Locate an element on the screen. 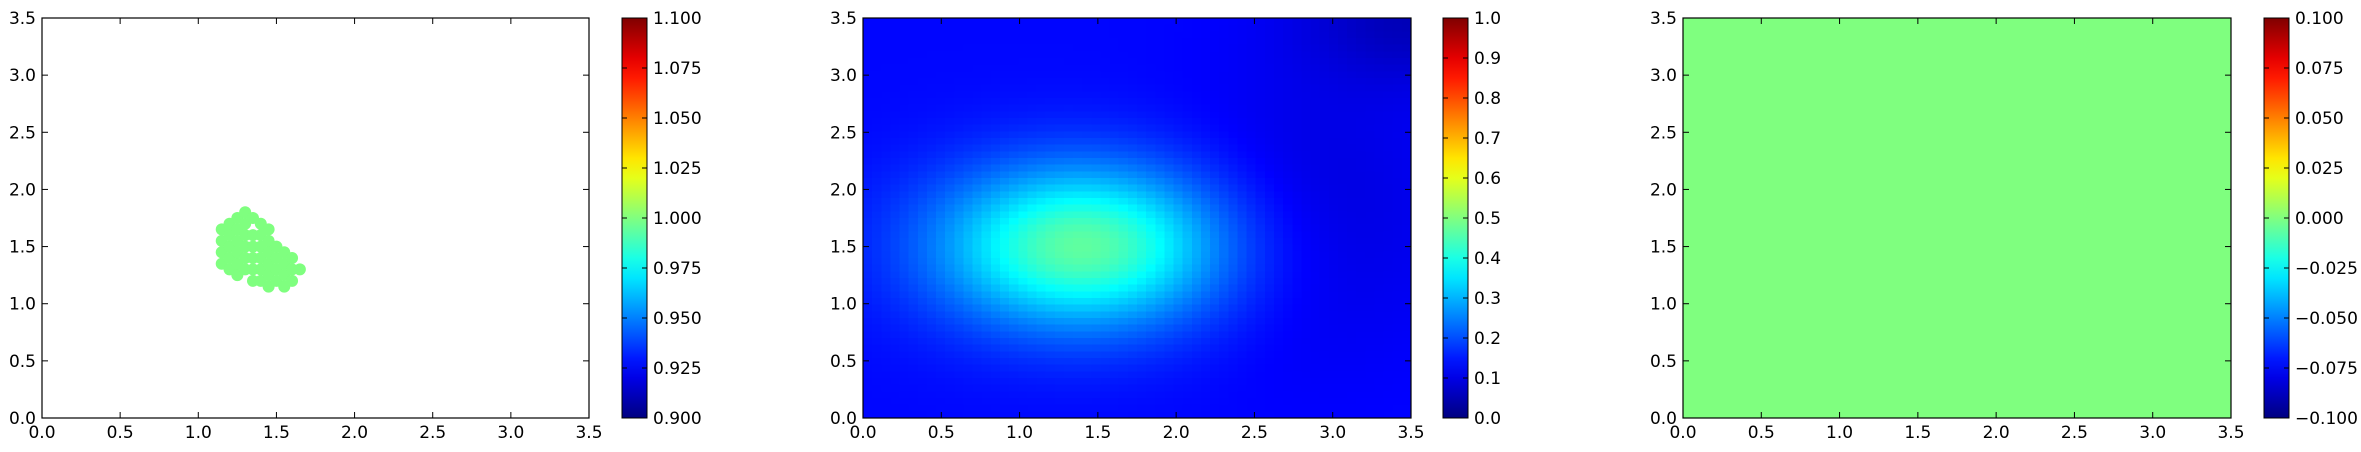 Image resolution: width=2361 pixels, height=452 pixels. x-tick-label: 2.0 is located at coordinates (1996, 433).